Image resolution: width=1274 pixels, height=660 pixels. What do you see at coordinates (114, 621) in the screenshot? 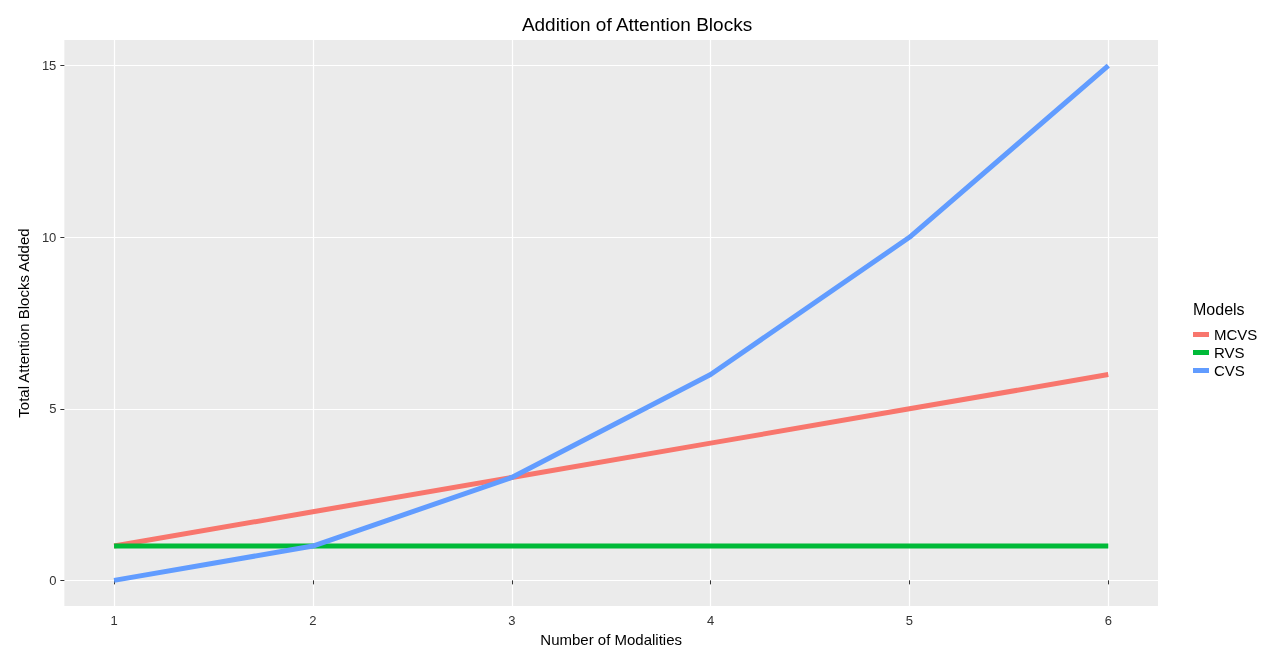
I see `x-tick-label: 1` at bounding box center [114, 621].